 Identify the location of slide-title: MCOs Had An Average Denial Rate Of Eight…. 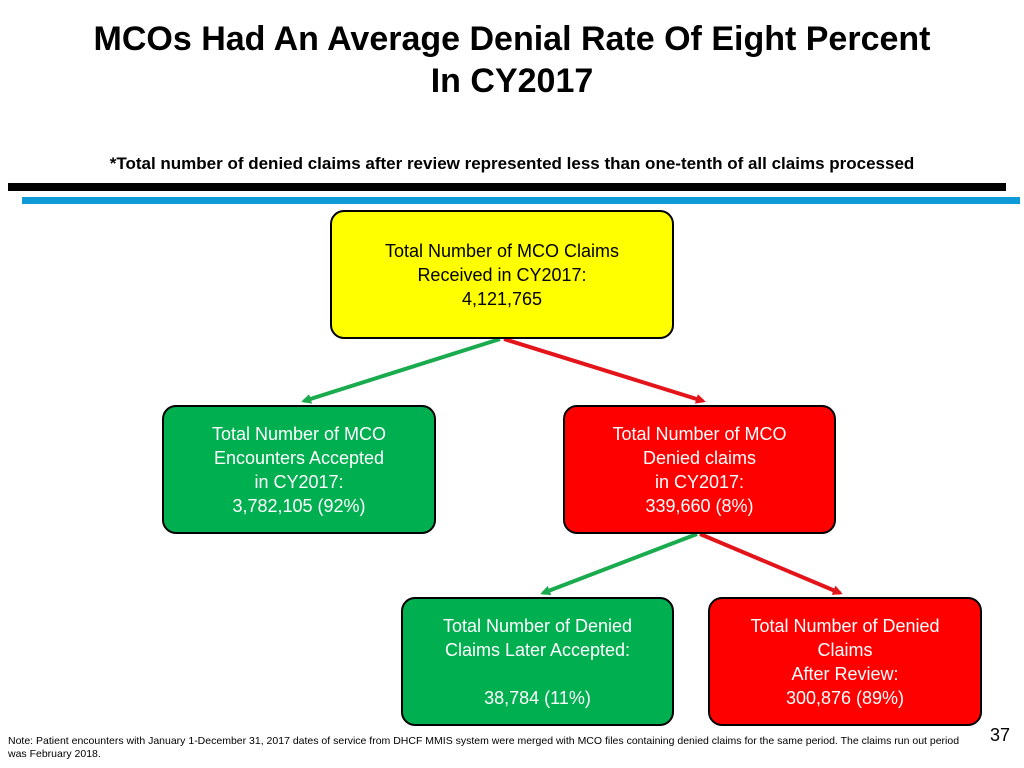
(512, 60).